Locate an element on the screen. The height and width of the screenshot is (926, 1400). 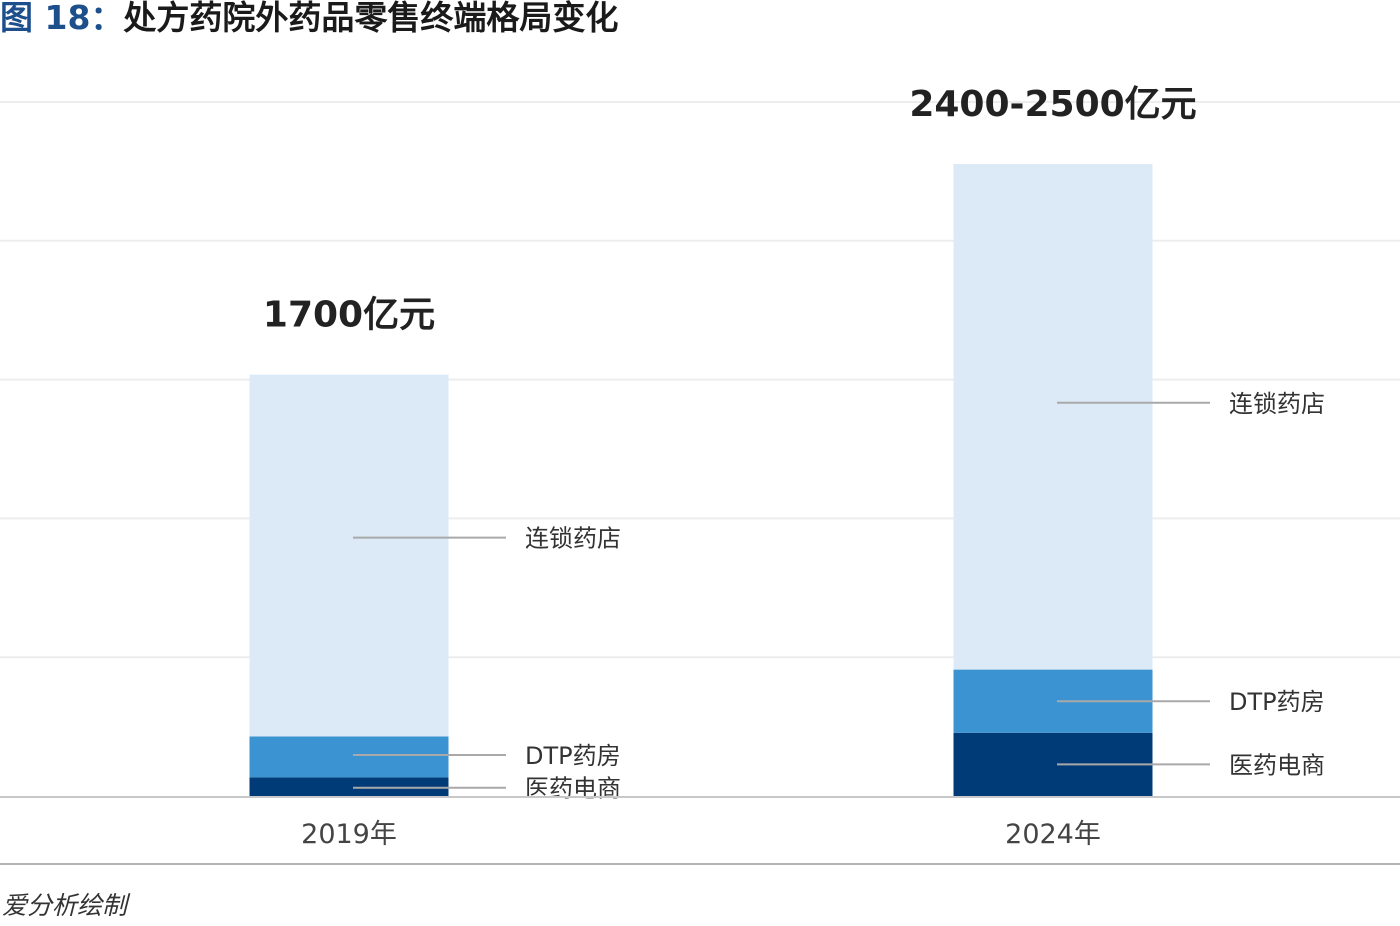
chart-title: 处方药院外药品零售终端格局变化 is located at coordinates (371, 18).